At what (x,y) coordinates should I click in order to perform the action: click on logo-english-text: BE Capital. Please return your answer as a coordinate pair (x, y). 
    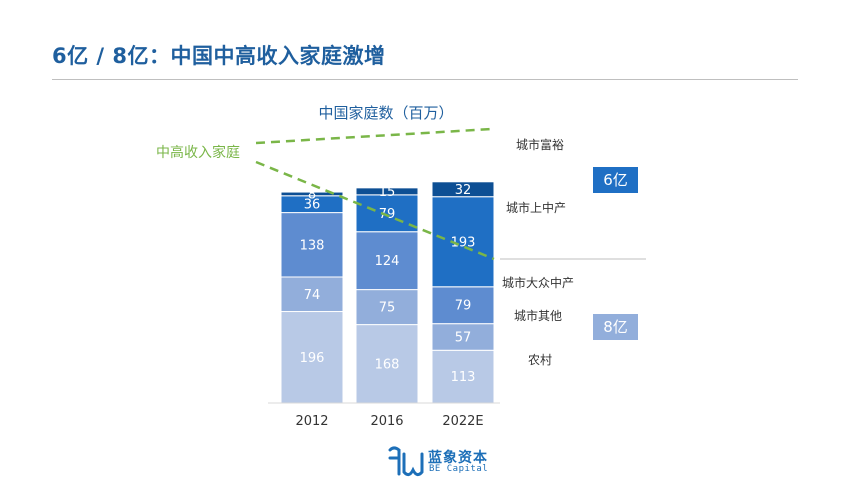
    Looking at the image, I should click on (459, 469).